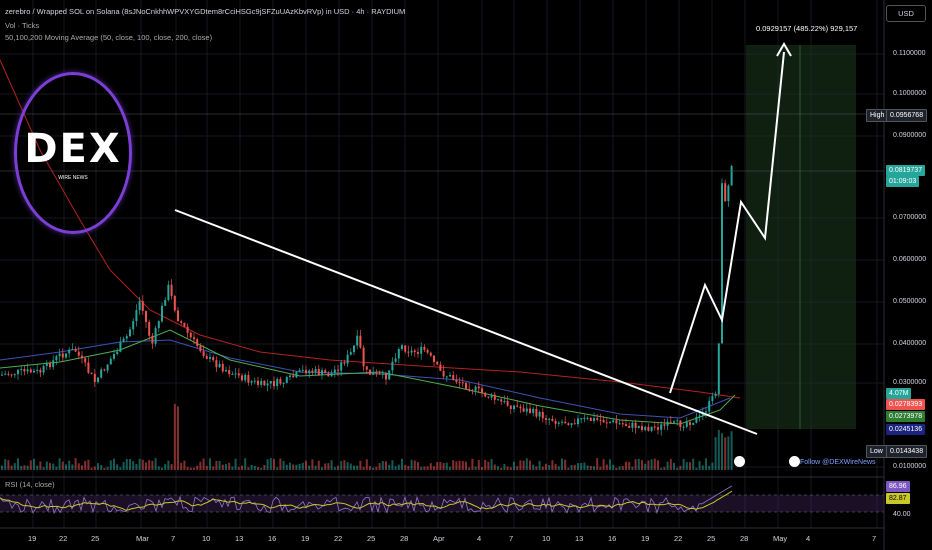  I want to click on time-axis-label: 22, so click(338, 538).